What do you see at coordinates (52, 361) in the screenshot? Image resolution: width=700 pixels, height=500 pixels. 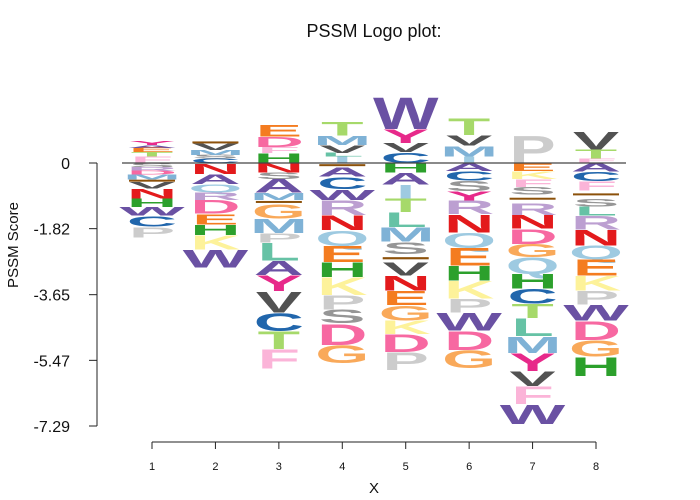 I see `y-tick-label: -5.47` at bounding box center [52, 361].